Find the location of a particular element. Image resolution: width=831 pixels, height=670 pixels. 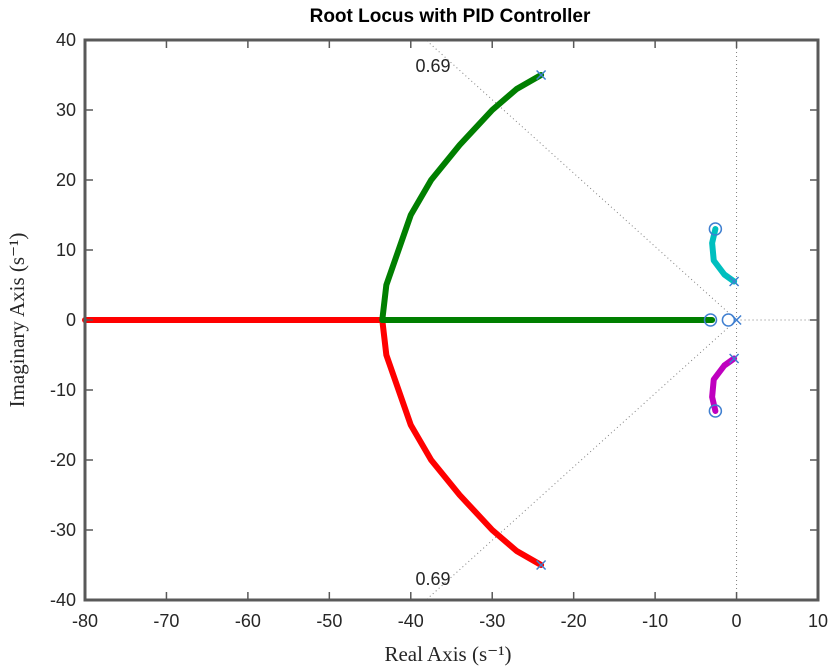

y-tick-label: -20 is located at coordinates (63, 460).